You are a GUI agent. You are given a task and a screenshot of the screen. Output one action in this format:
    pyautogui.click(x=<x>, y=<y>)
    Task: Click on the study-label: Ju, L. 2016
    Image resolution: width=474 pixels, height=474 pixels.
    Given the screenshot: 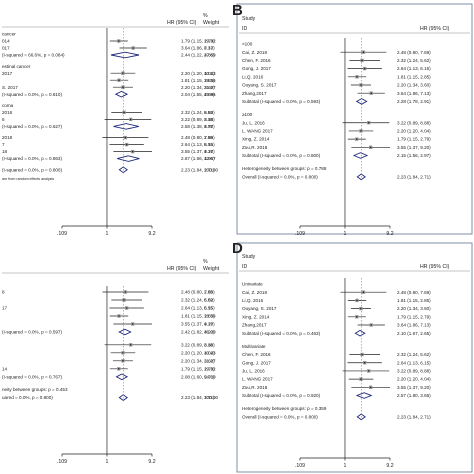 What is the action you would take?
    pyautogui.click(x=253, y=371)
    